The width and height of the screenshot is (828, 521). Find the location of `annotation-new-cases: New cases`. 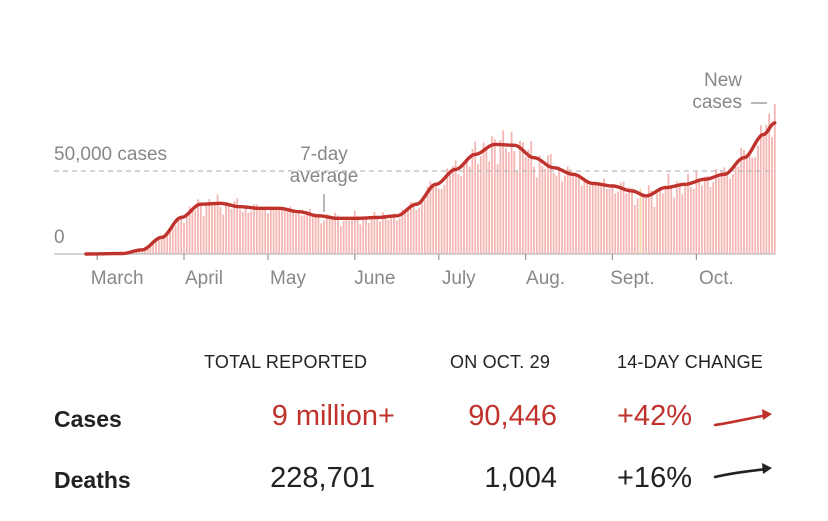

annotation-new-cases: New cases is located at coordinates (729, 91).